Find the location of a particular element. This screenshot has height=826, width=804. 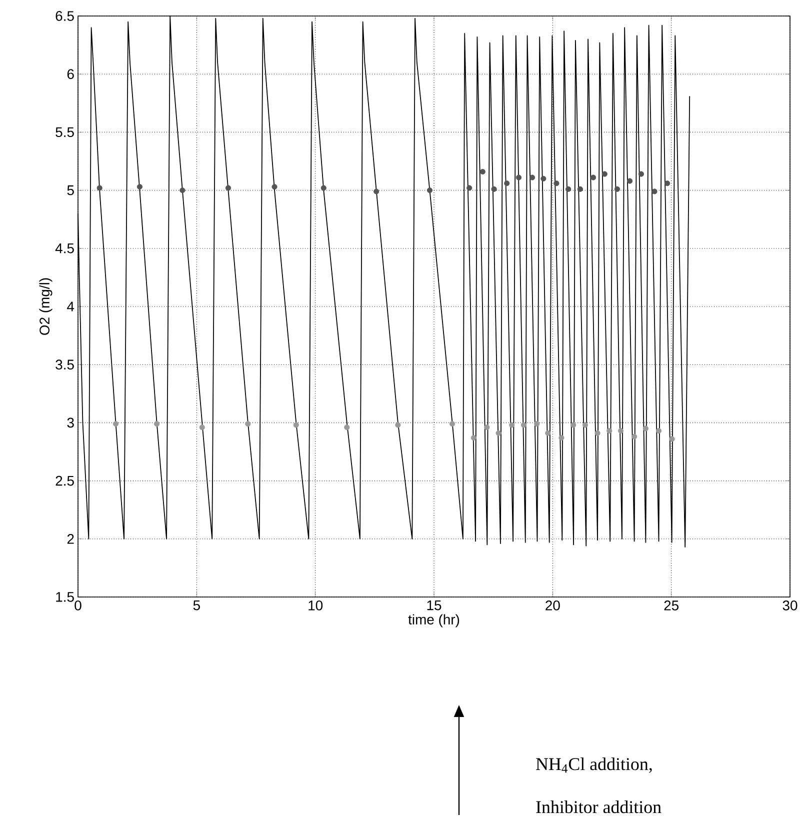

x-tick-label: 30 is located at coordinates (790, 605).